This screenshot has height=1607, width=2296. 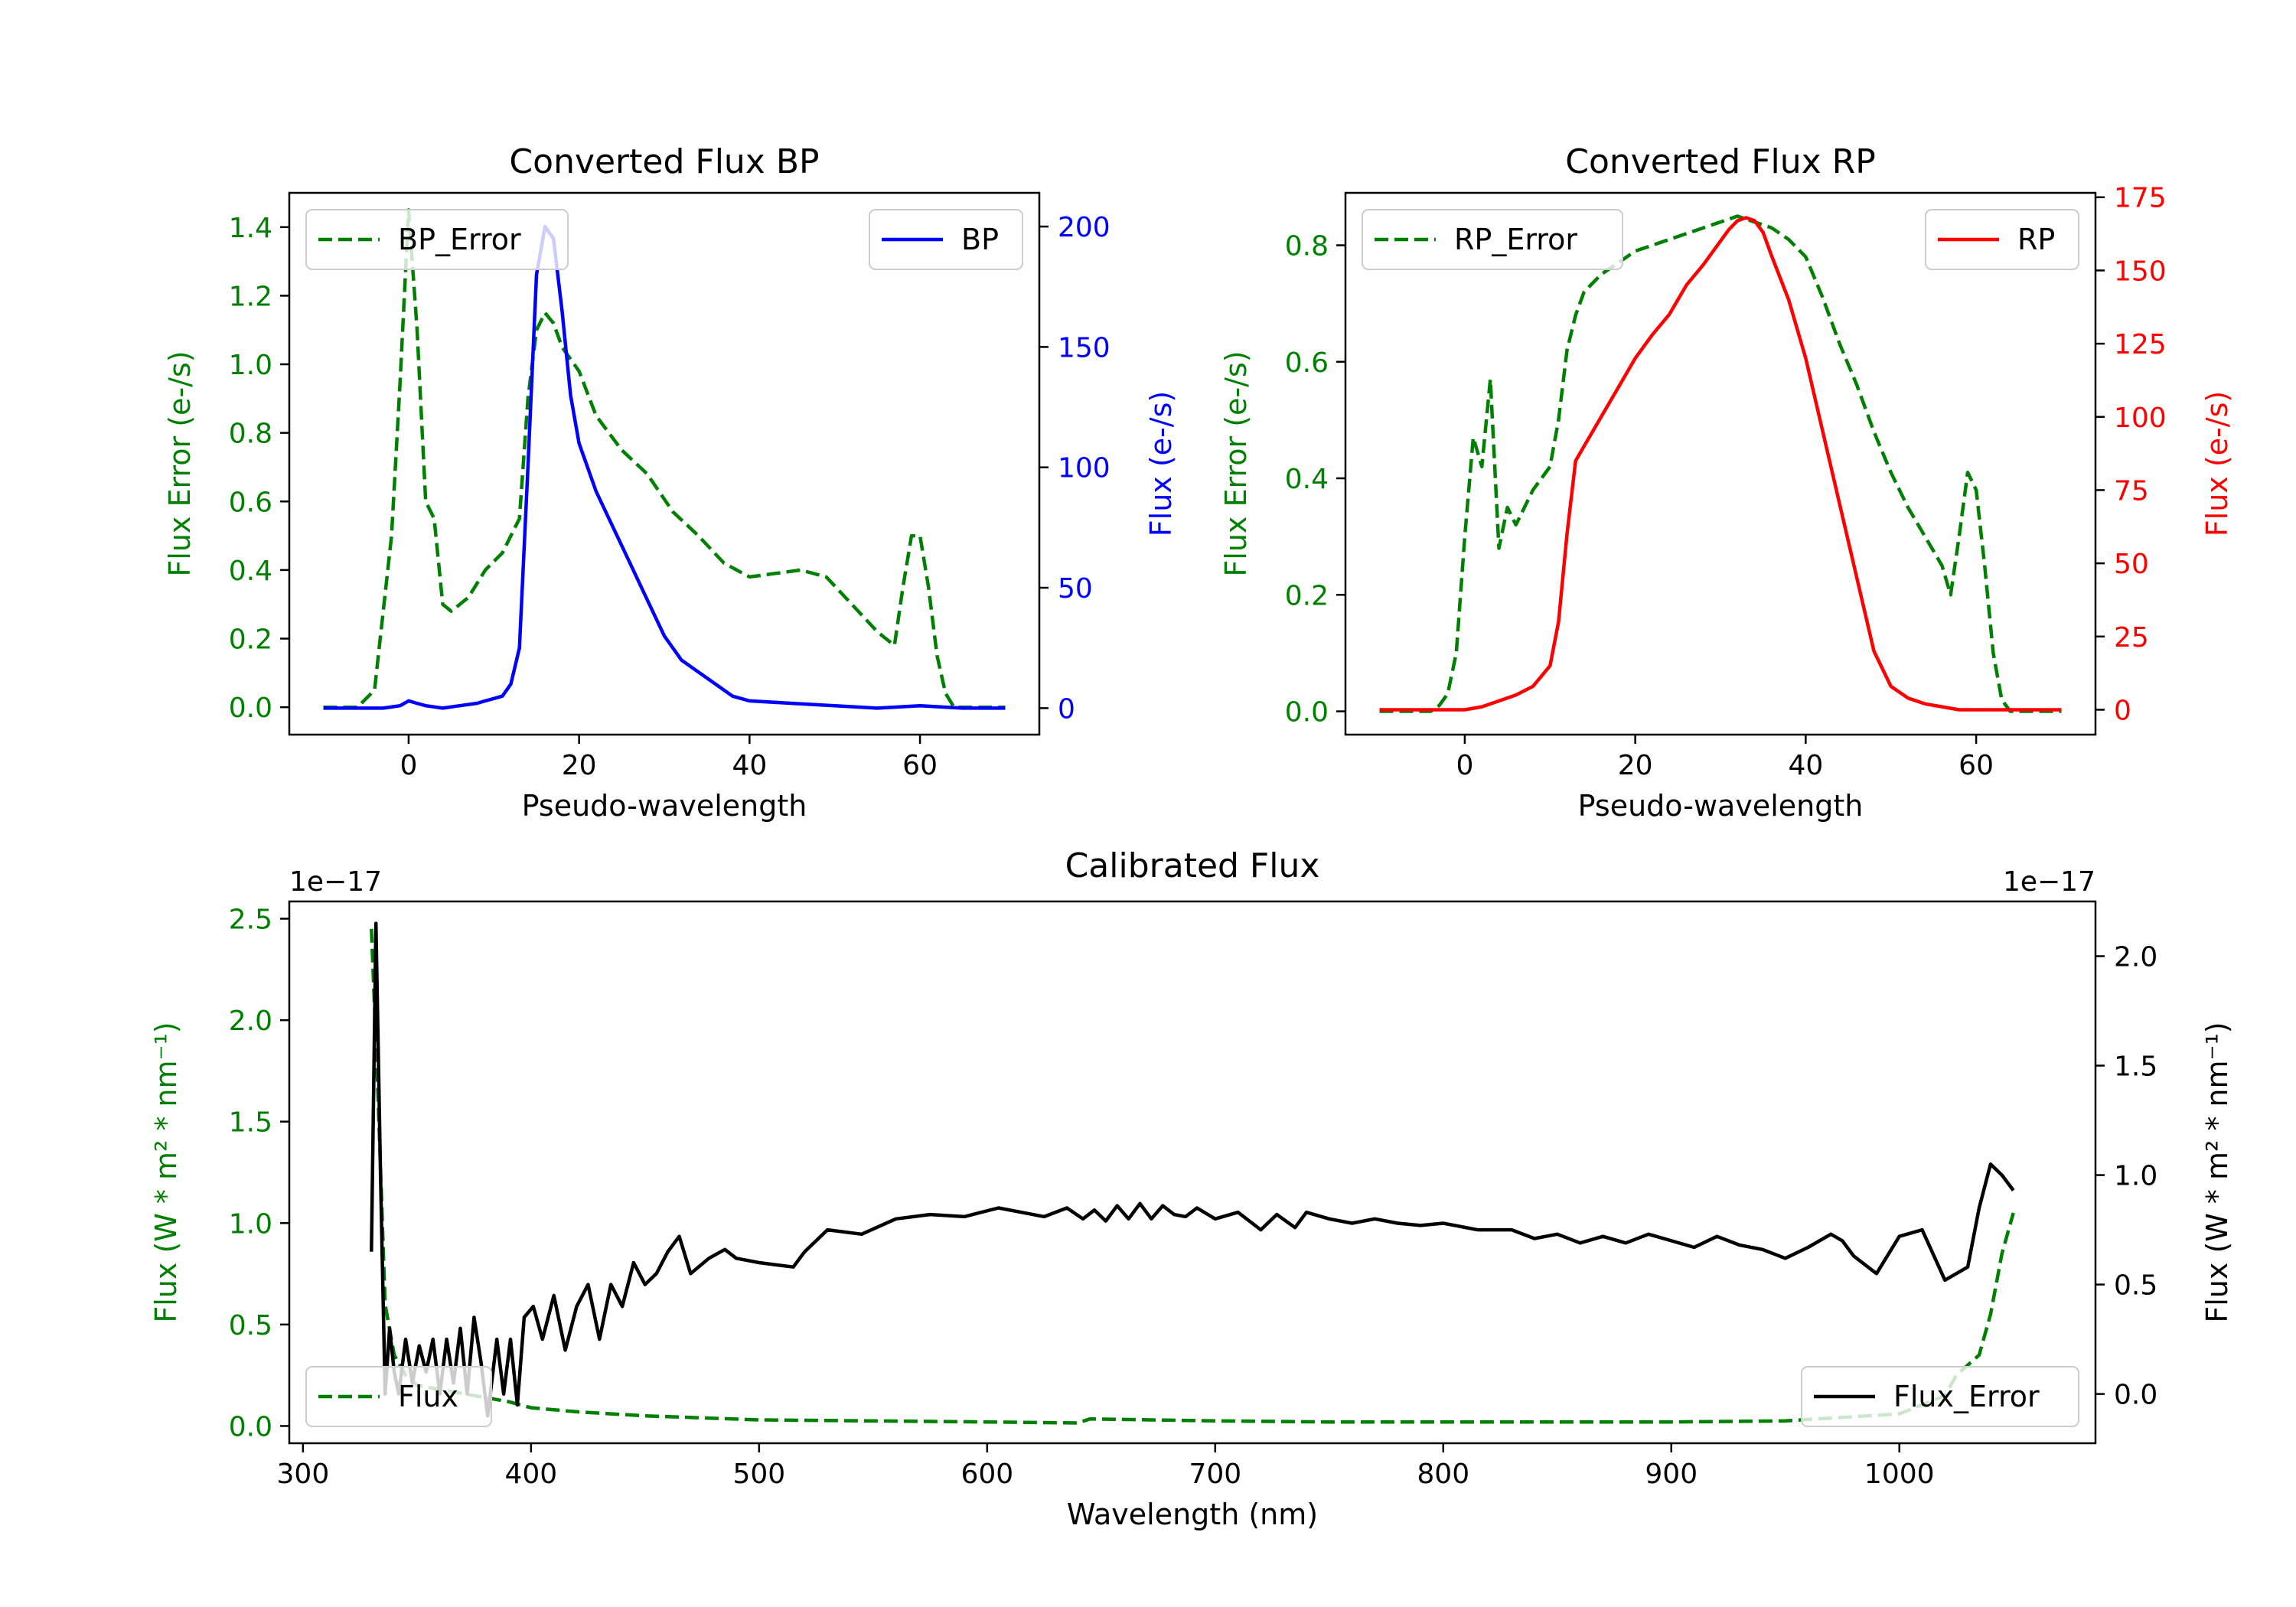 What do you see at coordinates (1192, 1514) in the screenshot?
I see `x-axis-label: Wavelength (nm)` at bounding box center [1192, 1514].